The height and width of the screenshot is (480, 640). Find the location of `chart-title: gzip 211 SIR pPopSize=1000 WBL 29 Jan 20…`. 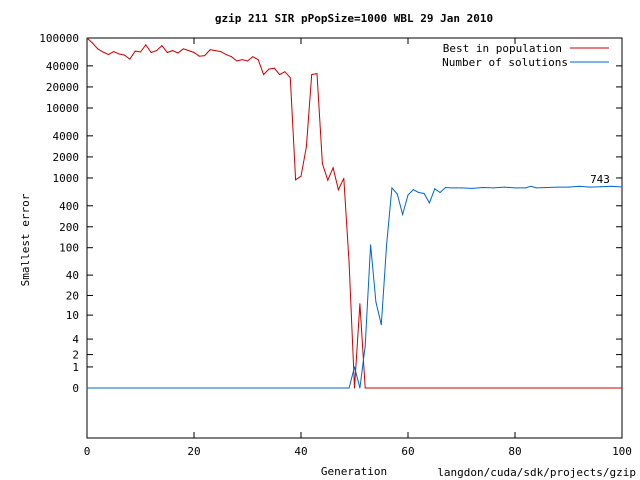

chart-title: gzip 211 SIR pPopSize=1000 WBL 29 Jan 20… is located at coordinates (354, 18).